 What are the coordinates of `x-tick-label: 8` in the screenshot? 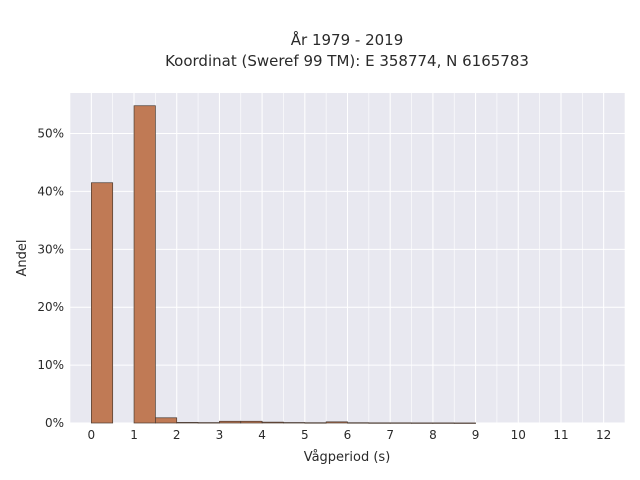 It's located at (433, 435).